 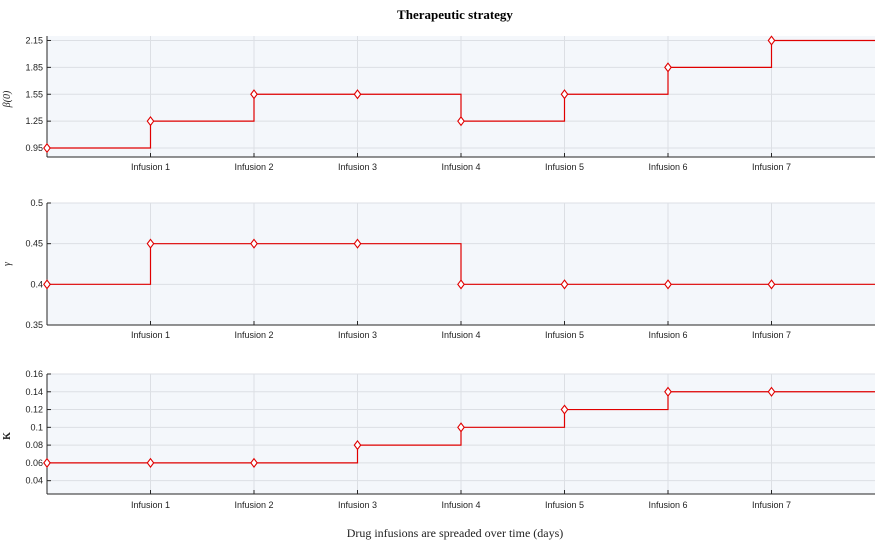 What do you see at coordinates (7, 99) in the screenshot?
I see `beta0-y-axis-label: β(0)` at bounding box center [7, 99].